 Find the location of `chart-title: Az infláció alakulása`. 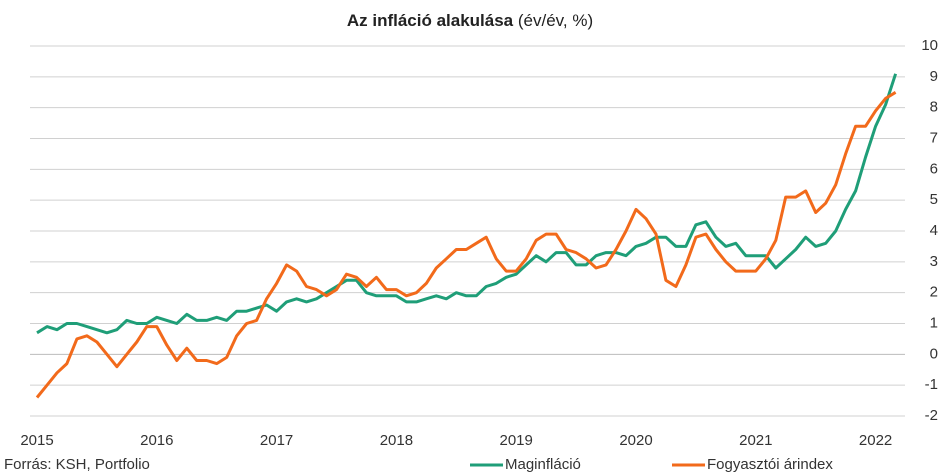

chart-title: Az infláció alakulása is located at coordinates (430, 20).